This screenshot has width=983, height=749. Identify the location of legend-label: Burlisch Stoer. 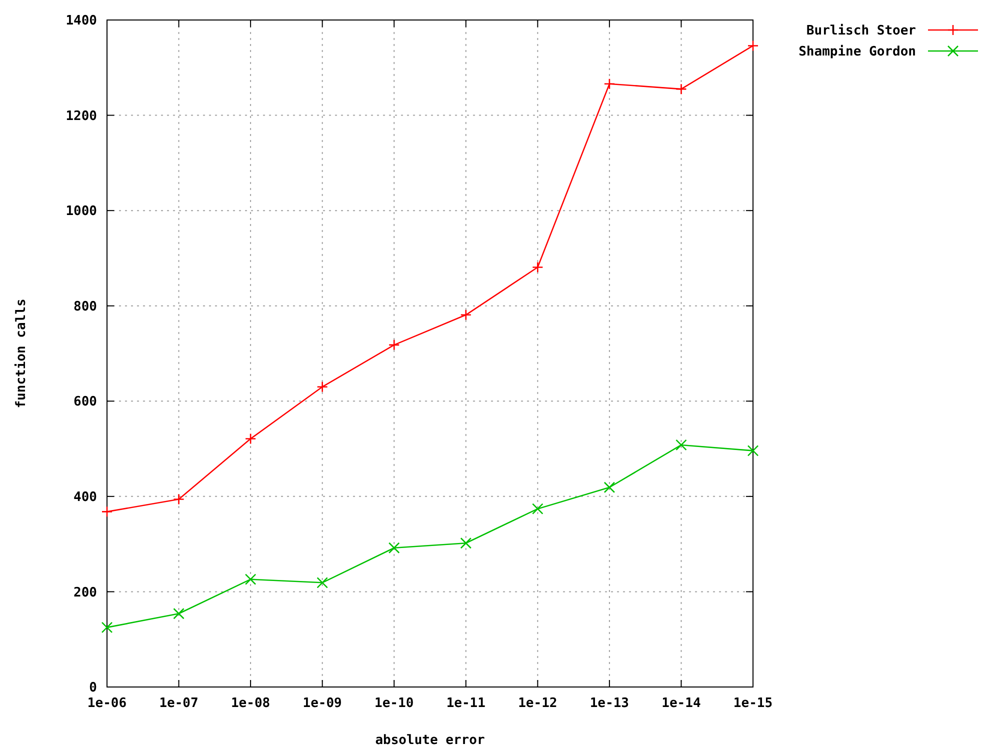
(861, 31).